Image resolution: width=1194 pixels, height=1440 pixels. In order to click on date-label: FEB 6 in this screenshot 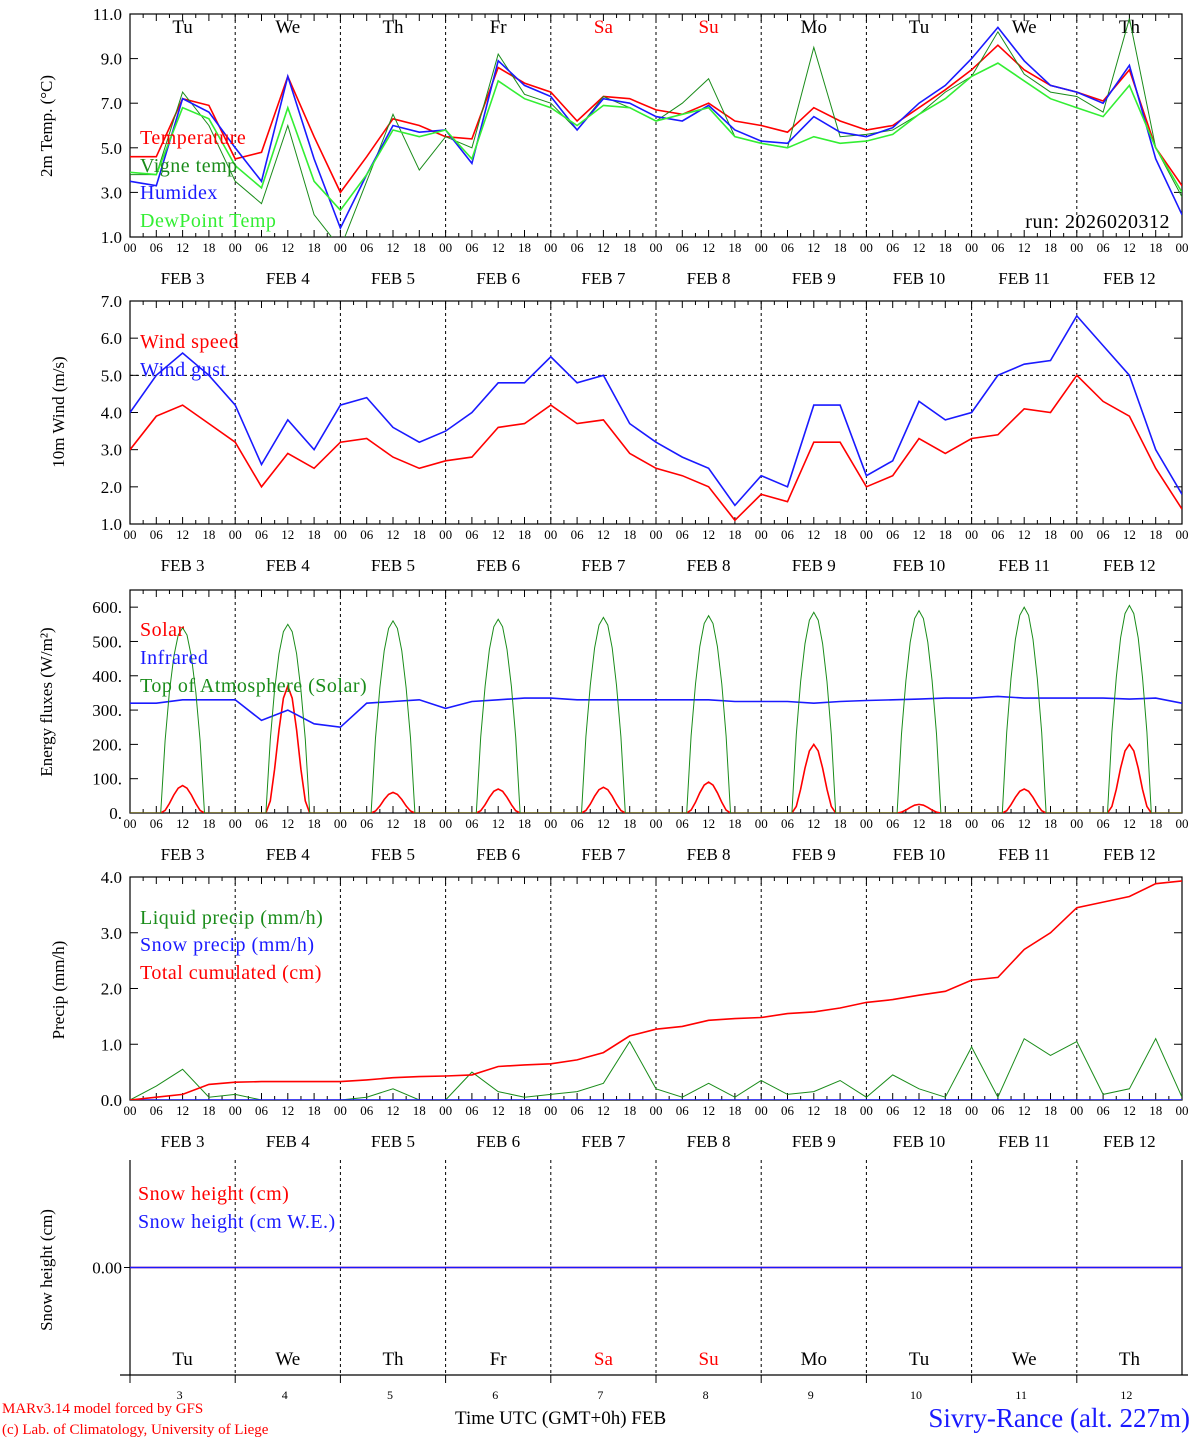, I will do `click(498, 278)`.